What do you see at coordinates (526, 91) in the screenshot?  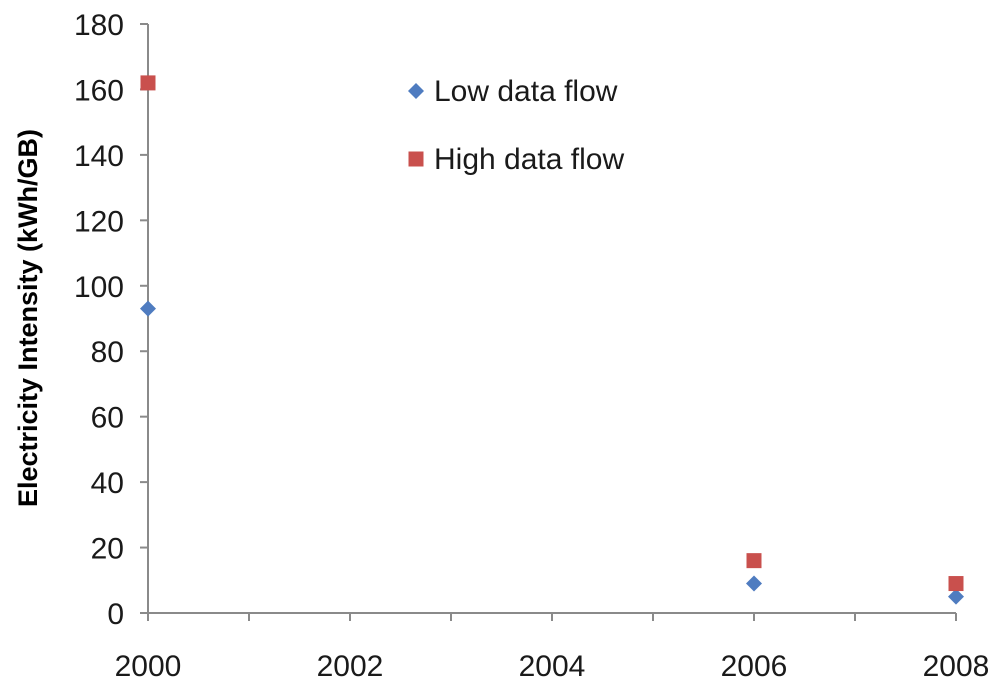 I see `legend-label: Low data flow` at bounding box center [526, 91].